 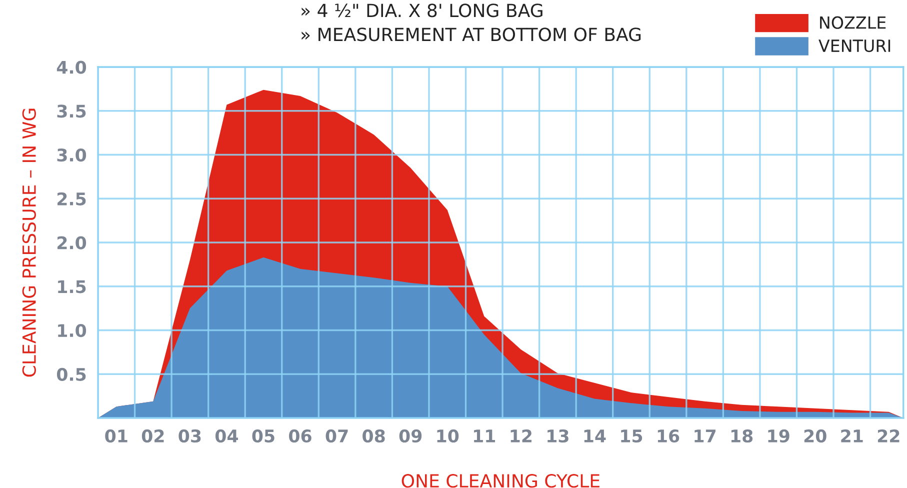 What do you see at coordinates (889, 435) in the screenshot?
I see `x-tick-label: 22` at bounding box center [889, 435].